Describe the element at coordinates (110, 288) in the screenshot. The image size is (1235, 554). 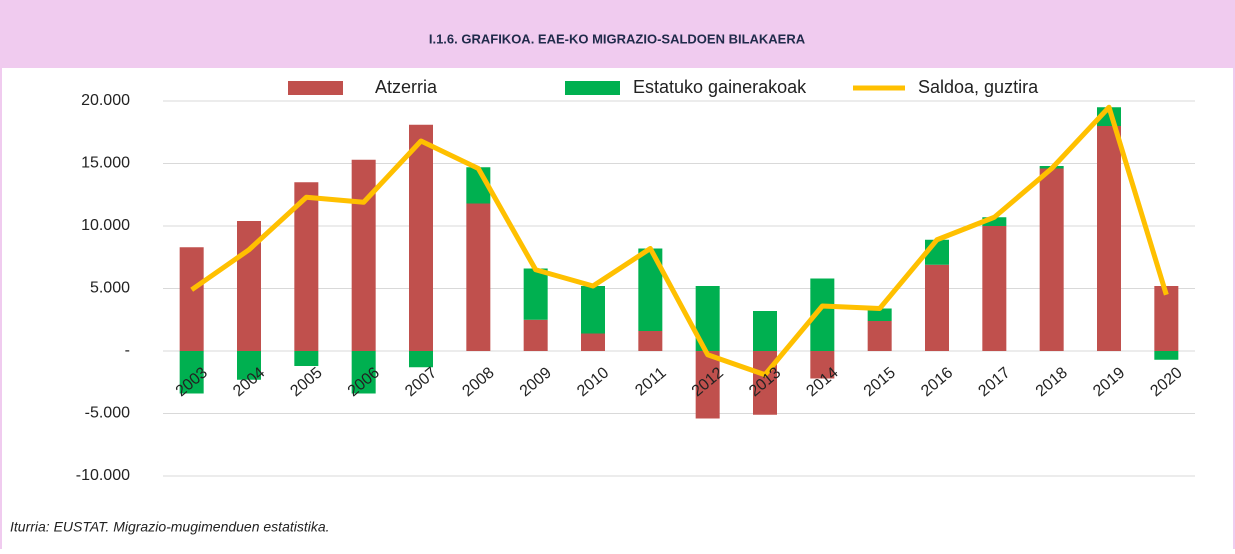
I see `y-tick-label: 5.000` at that location.